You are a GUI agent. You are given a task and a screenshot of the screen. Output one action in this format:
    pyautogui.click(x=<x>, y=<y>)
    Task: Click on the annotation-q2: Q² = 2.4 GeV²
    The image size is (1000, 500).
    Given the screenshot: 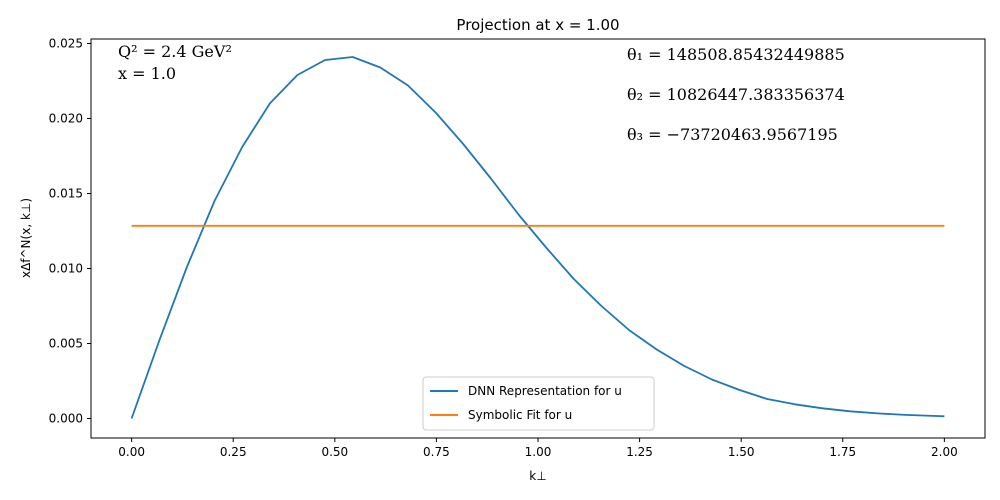 What is the action you would take?
    pyautogui.click(x=175, y=51)
    